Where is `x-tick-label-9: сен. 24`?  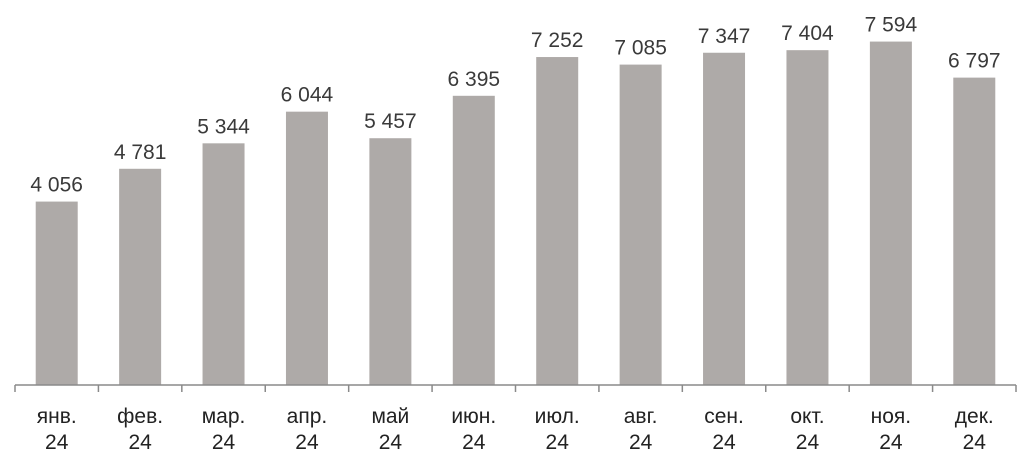 x-tick-label-9: сен. 24 is located at coordinates (724, 429).